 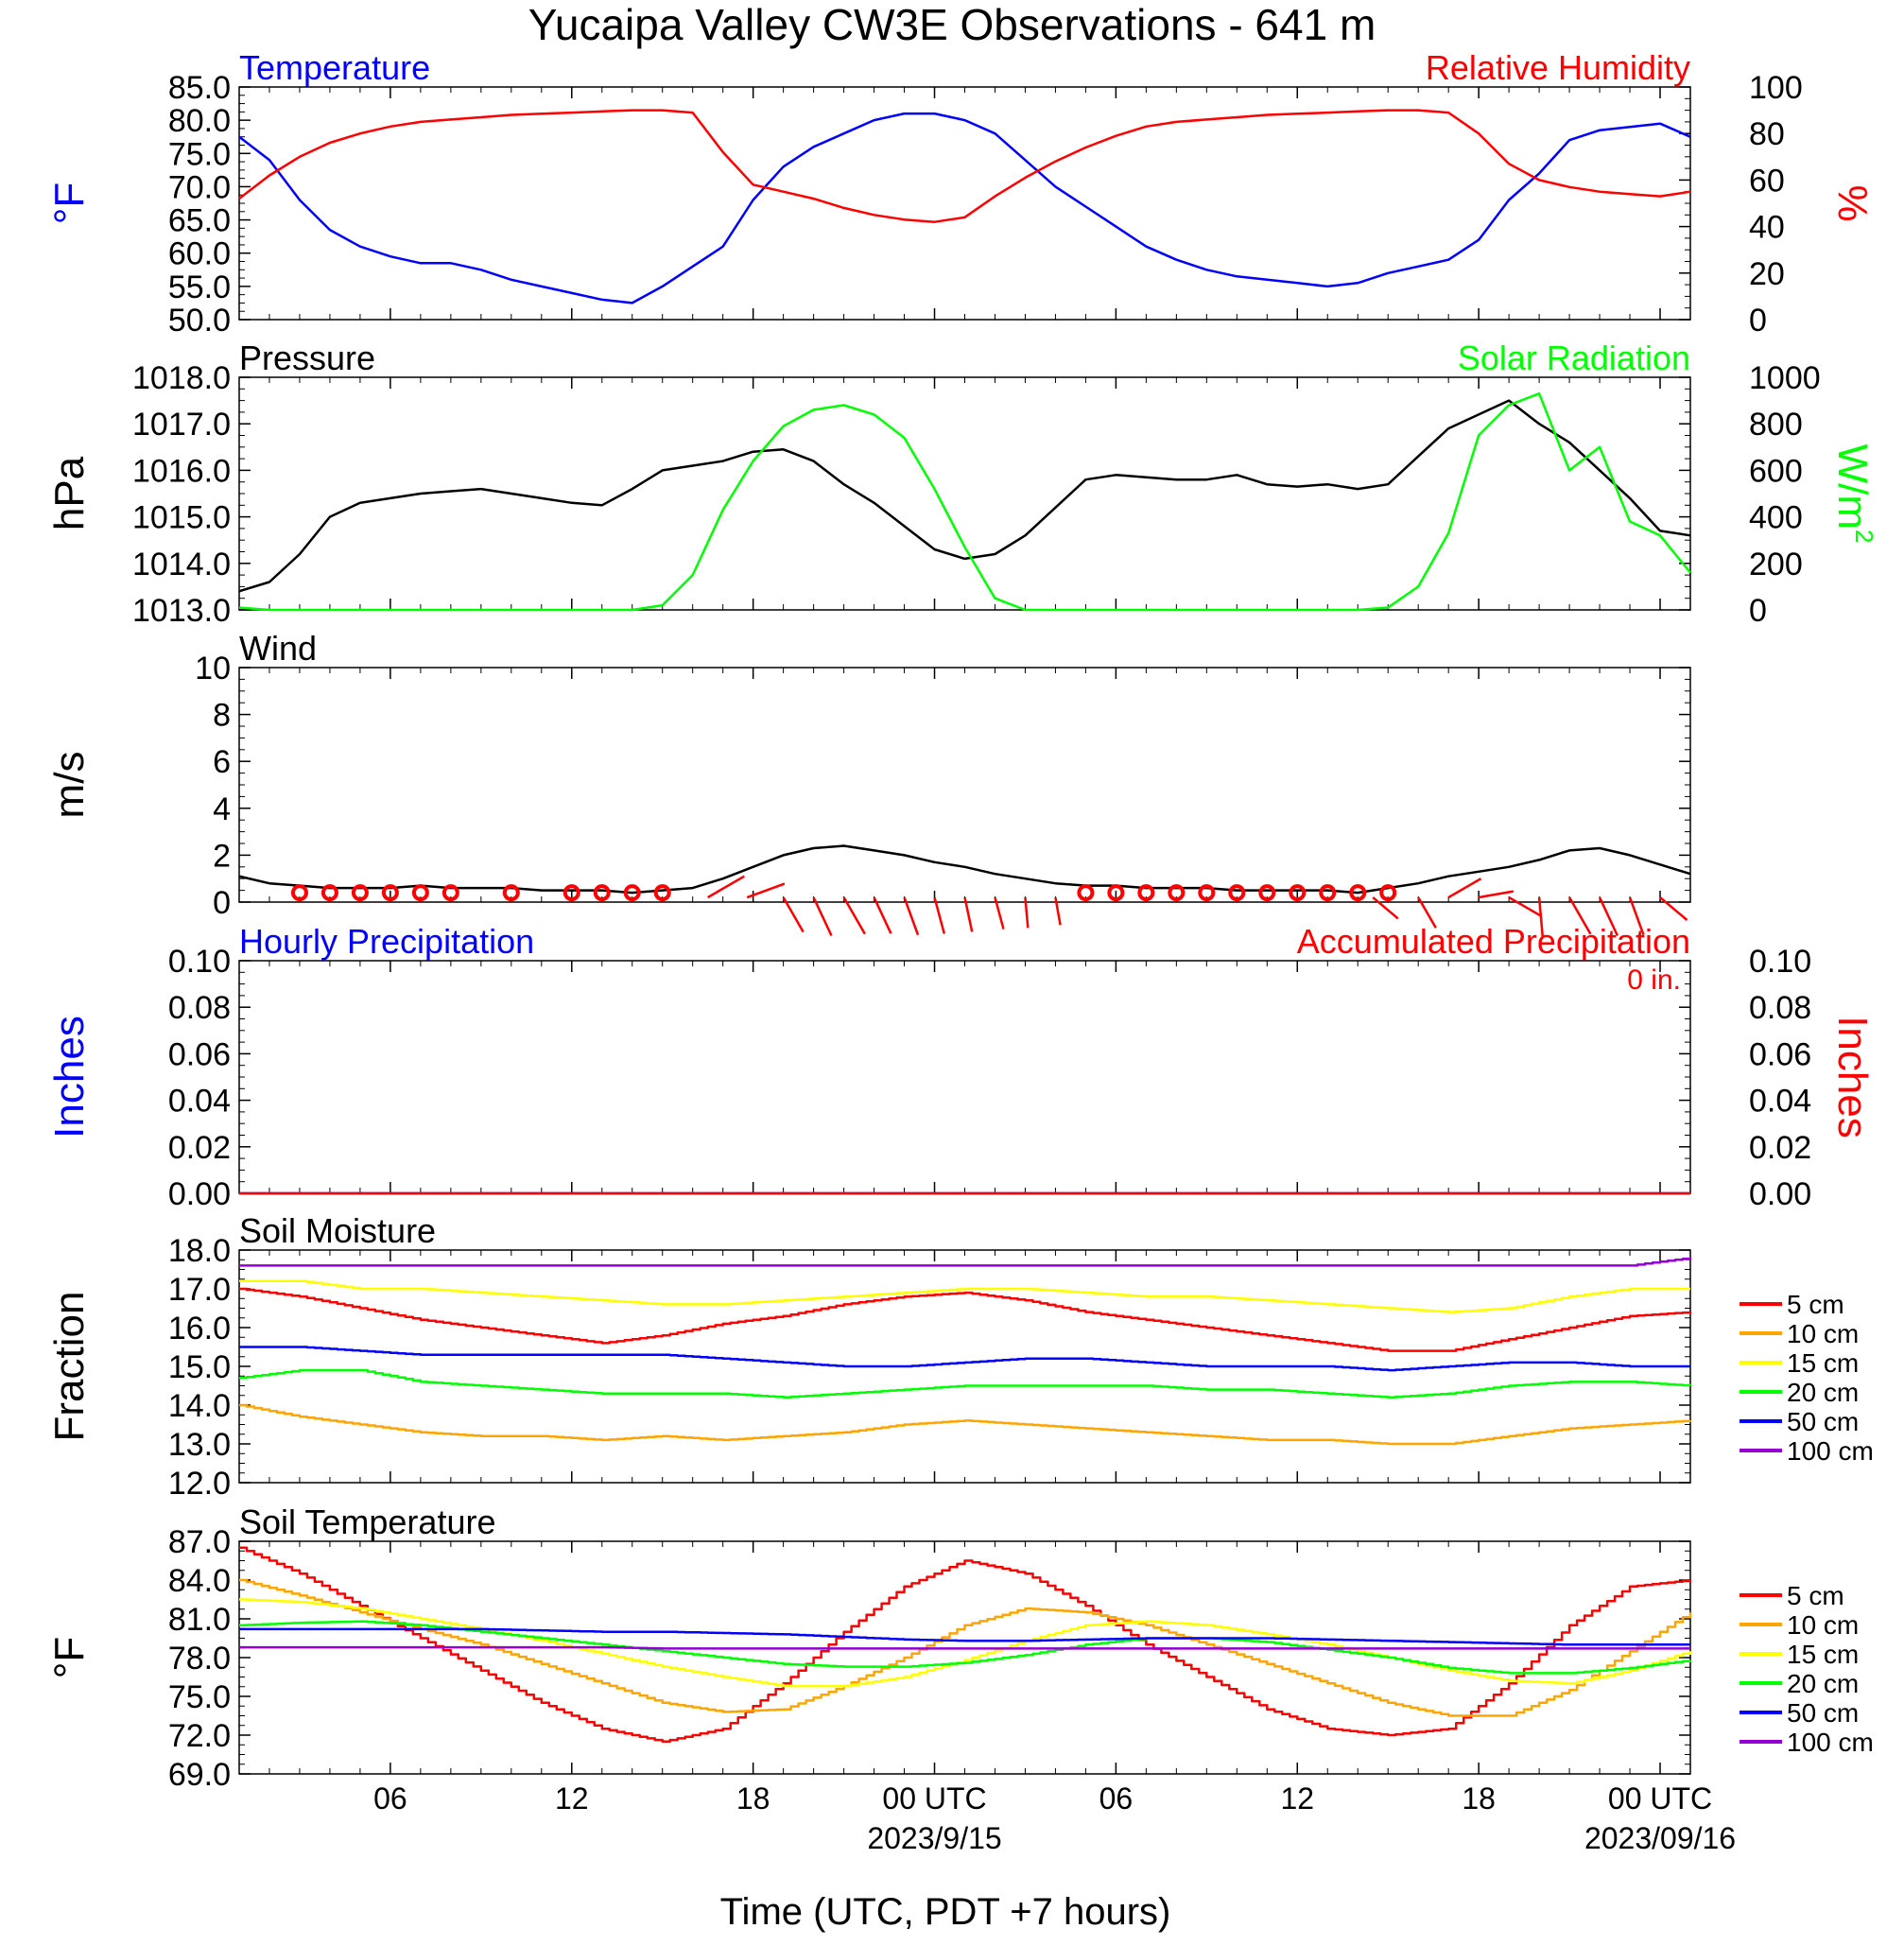 I want to click on left-tick-label: 69.0, so click(x=199, y=1775).